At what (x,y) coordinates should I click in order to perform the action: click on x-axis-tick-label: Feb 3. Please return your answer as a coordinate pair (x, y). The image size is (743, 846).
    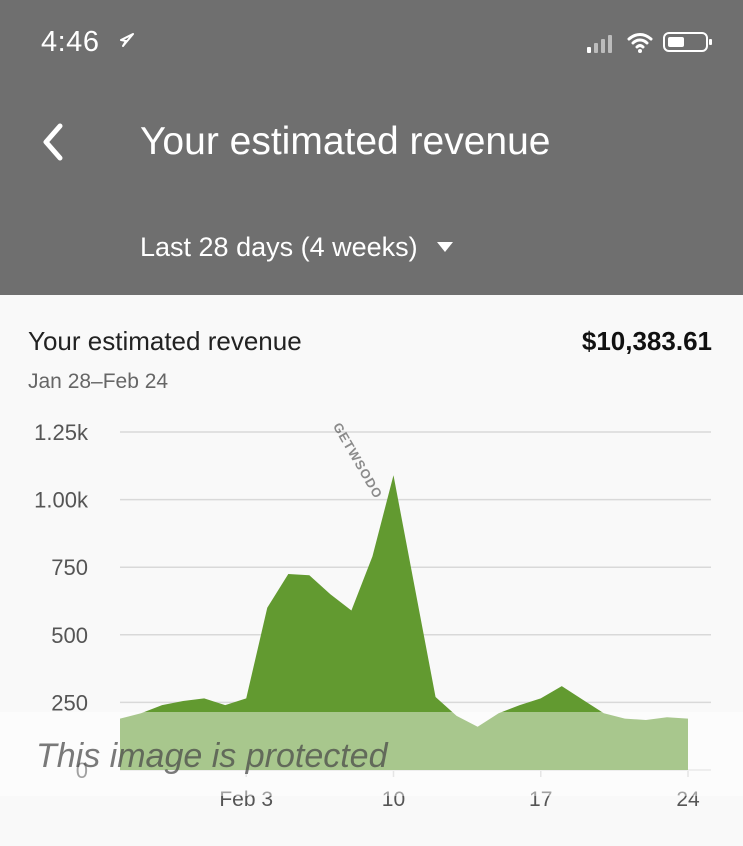
    Looking at the image, I should click on (246, 799).